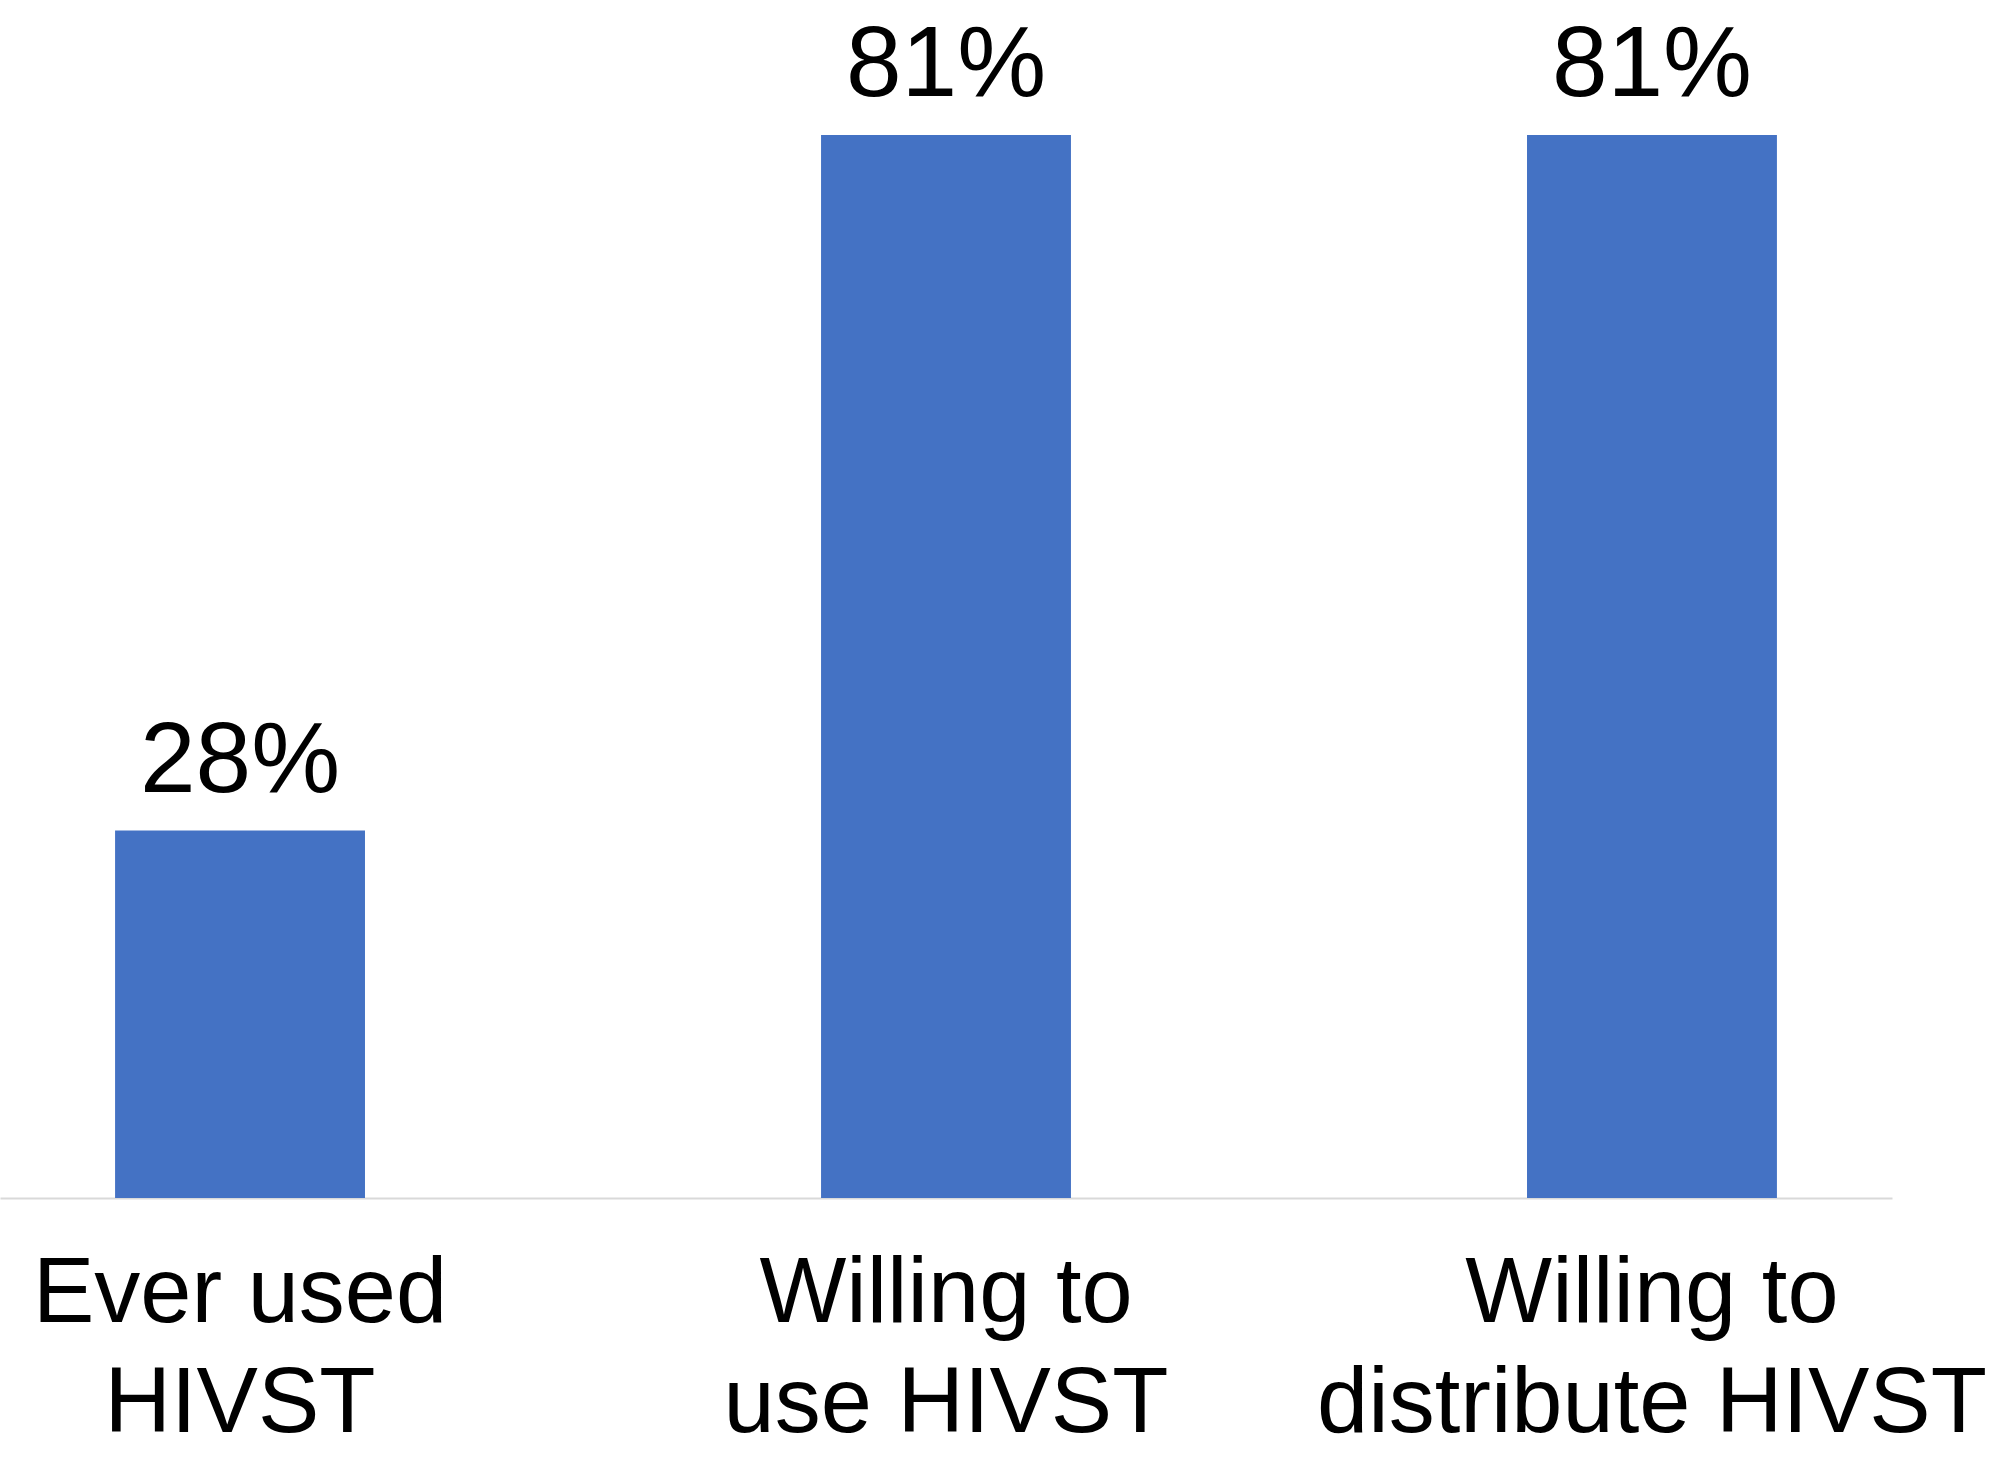  Describe the element at coordinates (240, 1344) in the screenshot. I see `x-tick-label: Ever used HIVST` at that location.